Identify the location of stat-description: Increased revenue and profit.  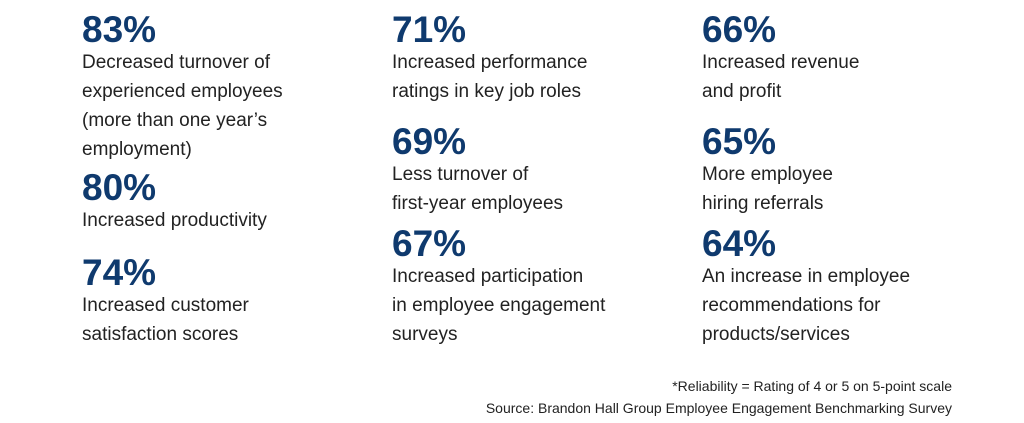
(852, 77).